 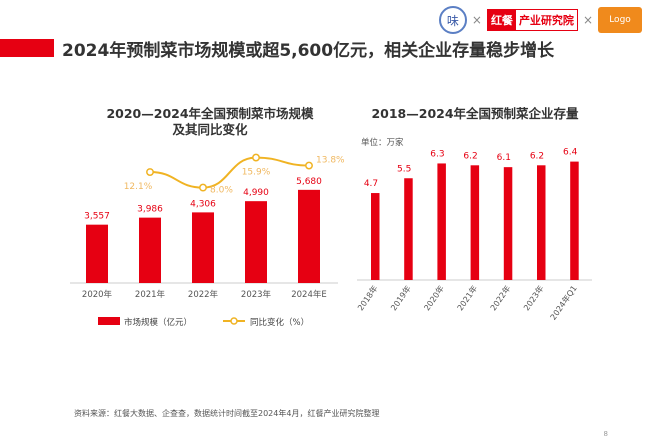 What do you see at coordinates (400, 297) in the screenshot?
I see `x-tick-label: 2019年` at bounding box center [400, 297].